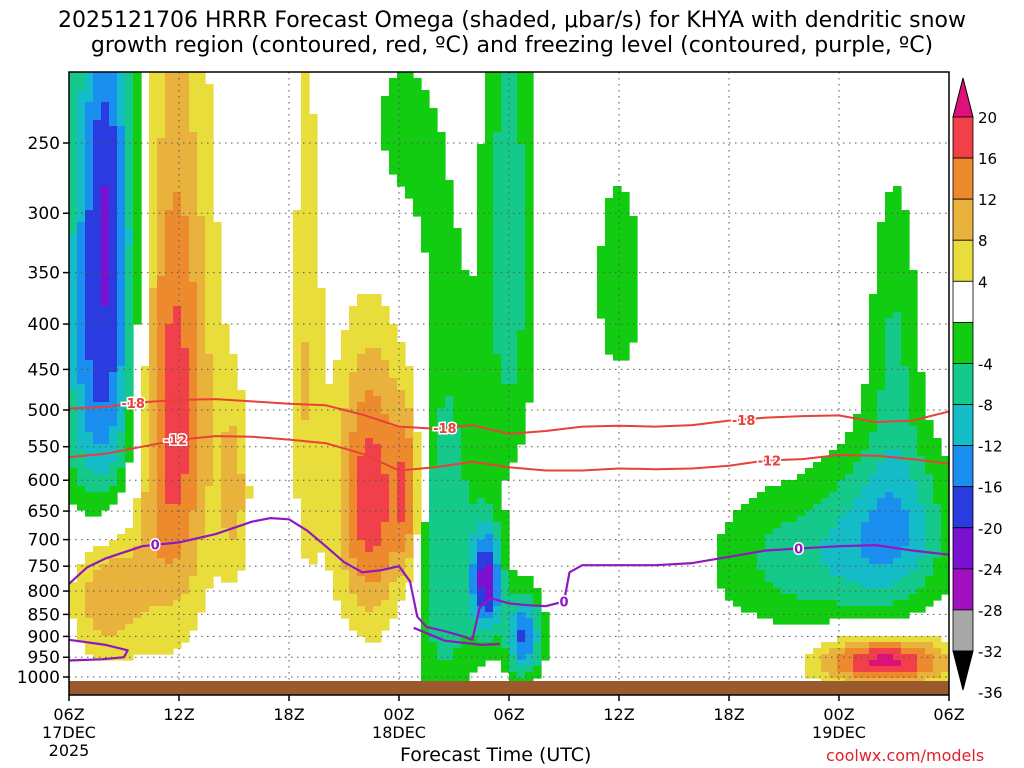 This screenshot has width=1024, height=768. Describe the element at coordinates (985, 406) in the screenshot. I see `colorbar-label: -8` at that location.